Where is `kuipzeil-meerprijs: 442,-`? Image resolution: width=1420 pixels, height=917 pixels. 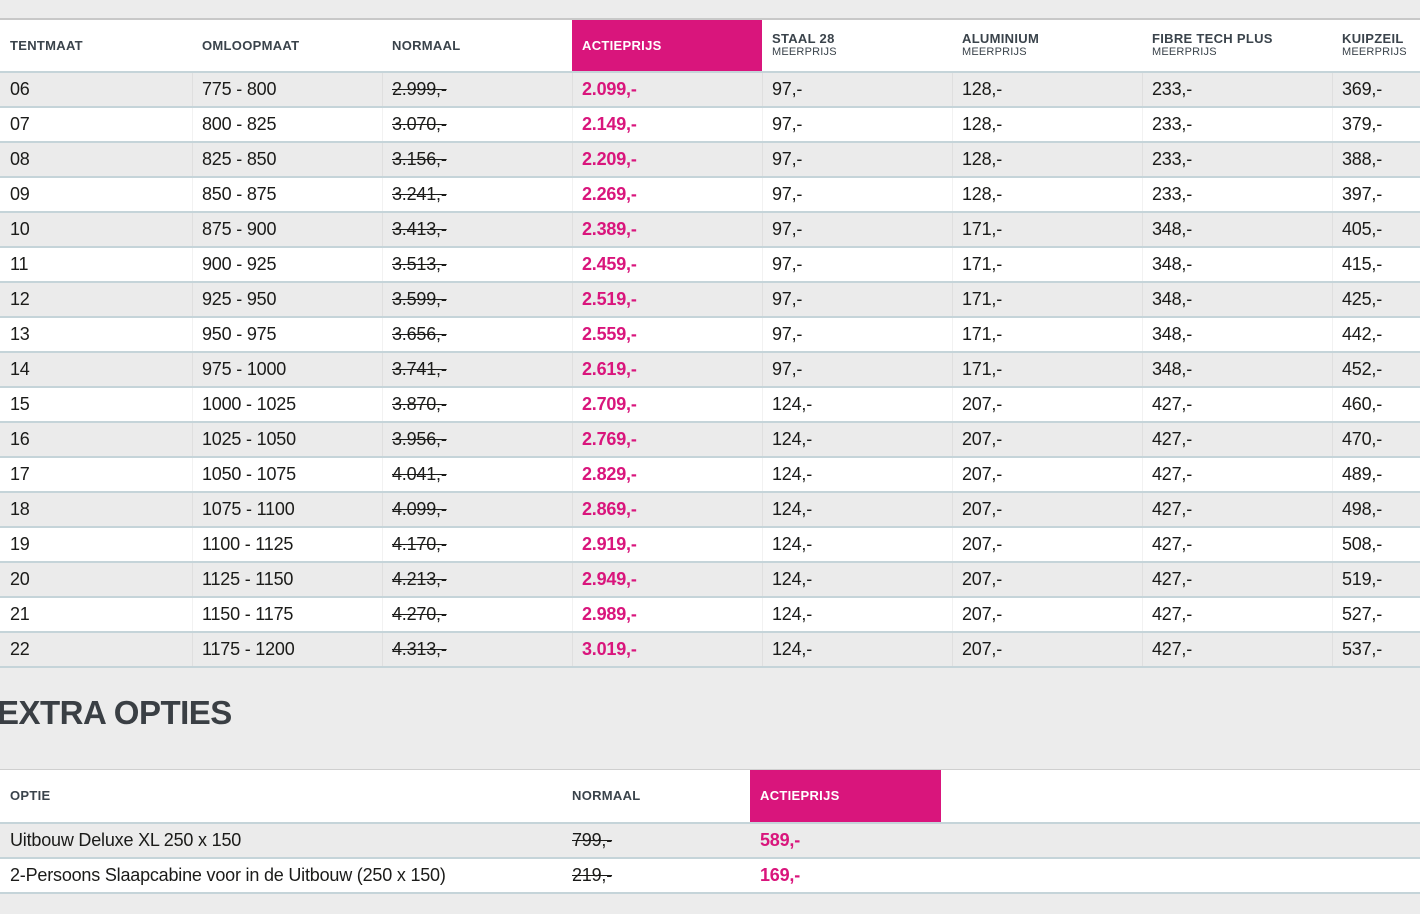 kuipzeil-meerprijs: 442,- is located at coordinates (1376, 334).